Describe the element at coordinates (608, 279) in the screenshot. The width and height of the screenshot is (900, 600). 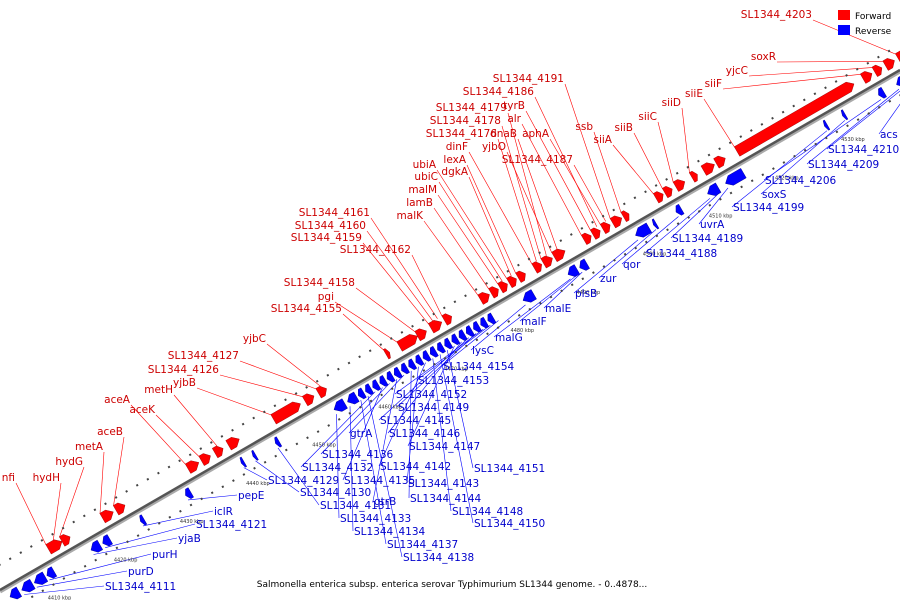
I see `reverse-gene-label: zur` at that location.